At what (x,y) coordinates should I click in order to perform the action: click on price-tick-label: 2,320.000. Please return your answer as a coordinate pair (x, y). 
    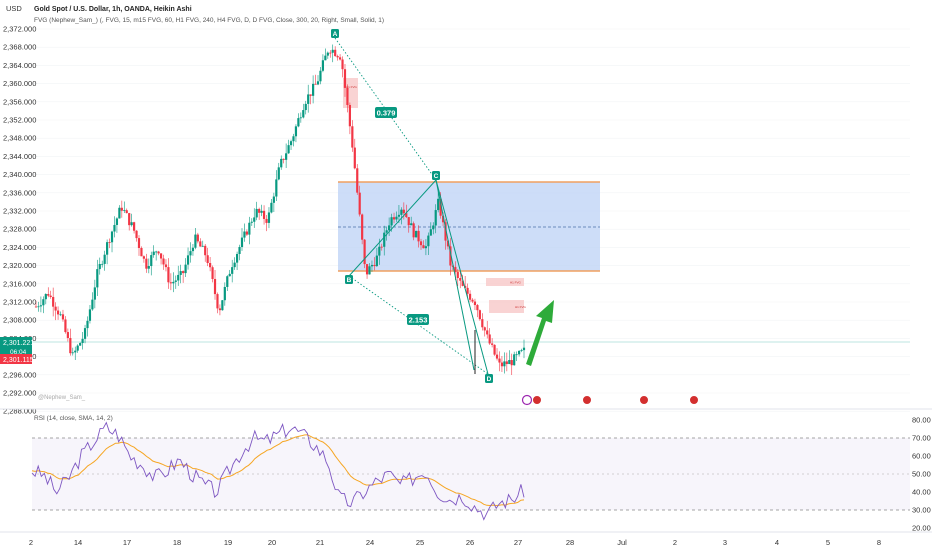
    Looking at the image, I should click on (19, 265).